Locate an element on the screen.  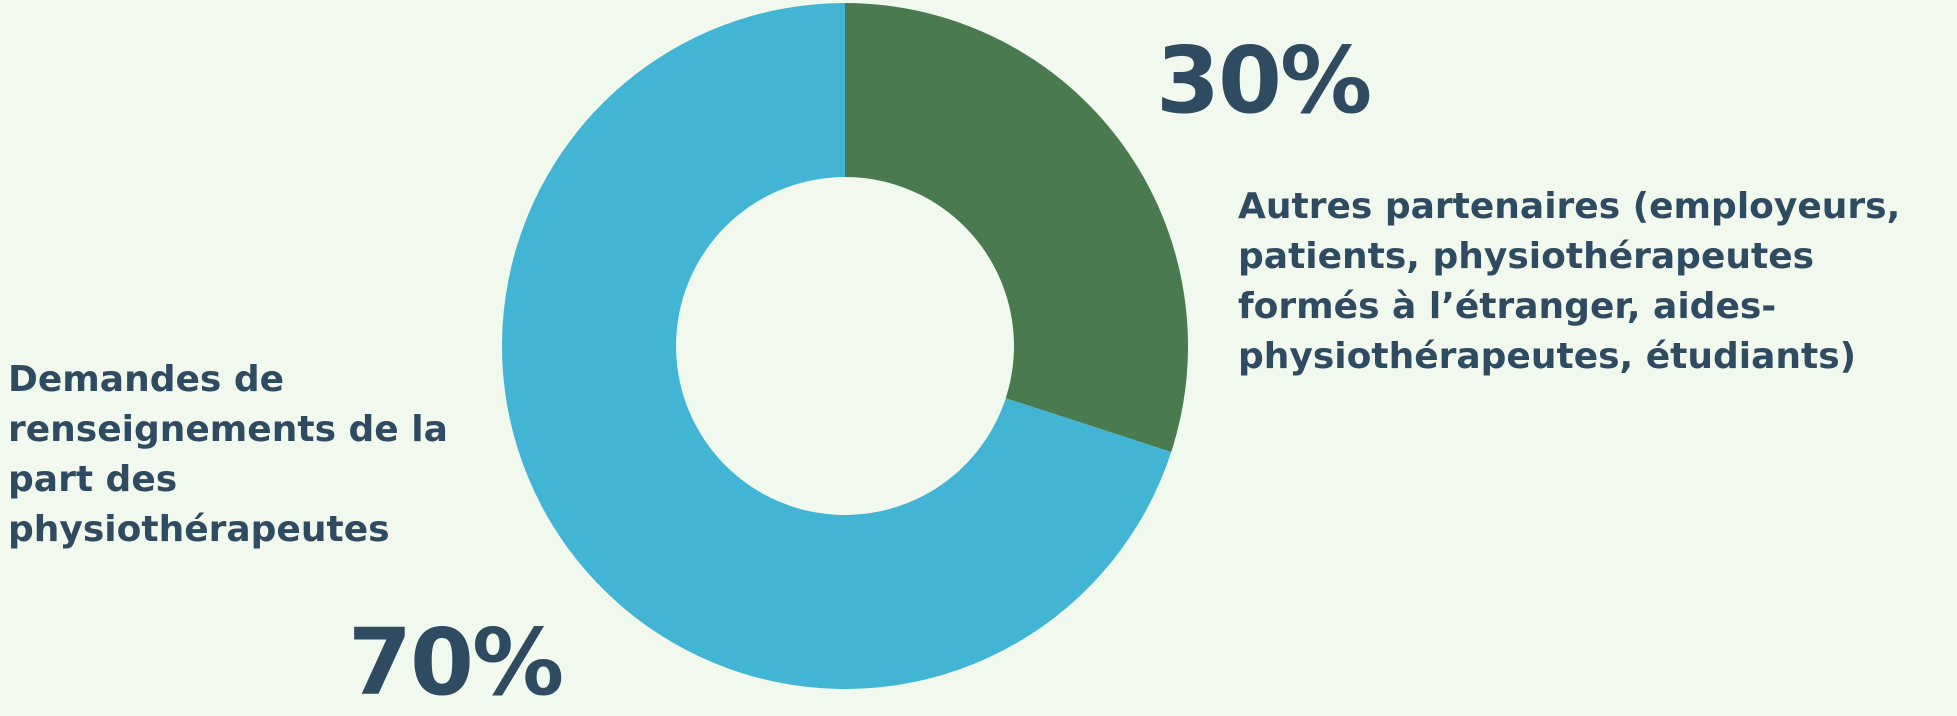
value-label-autres-partenaires: 30% is located at coordinates (1264, 80).